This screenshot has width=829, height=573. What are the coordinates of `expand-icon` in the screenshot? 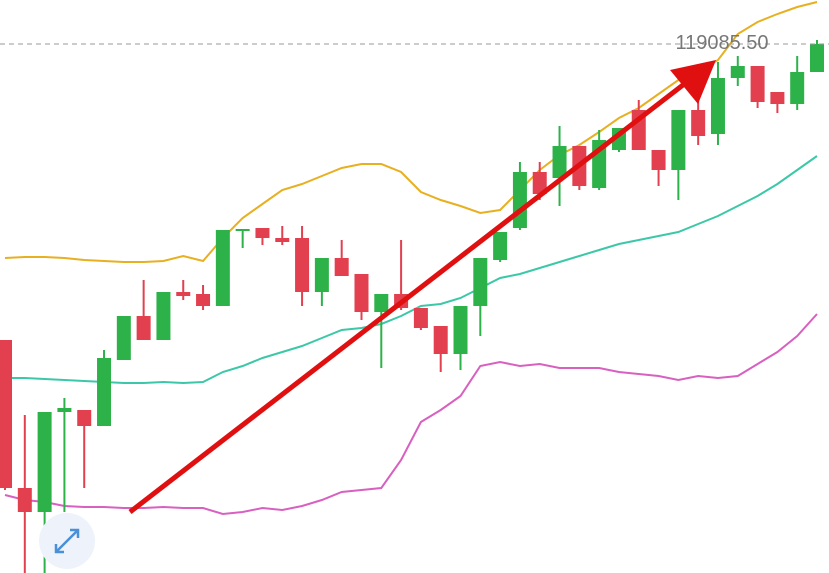 It's located at (67, 541).